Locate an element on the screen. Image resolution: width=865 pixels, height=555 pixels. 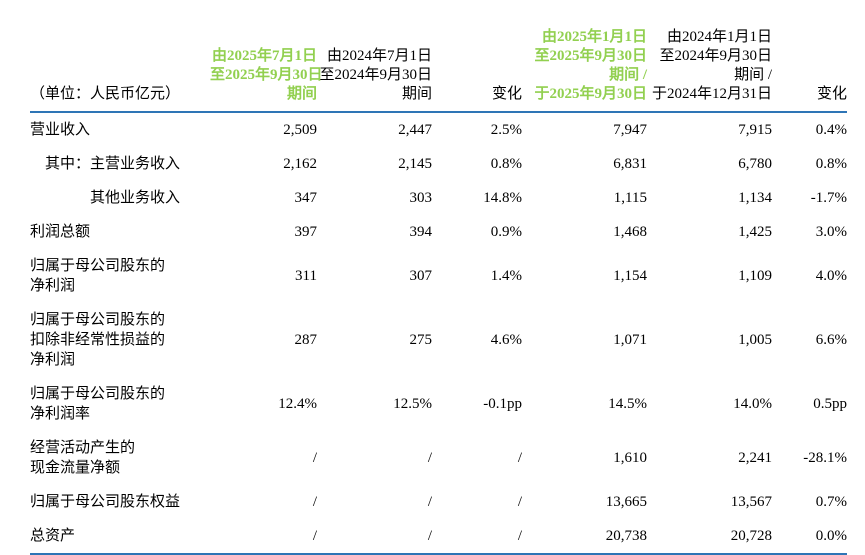
cell-change-ytd: 4.0% is located at coordinates (831, 276).